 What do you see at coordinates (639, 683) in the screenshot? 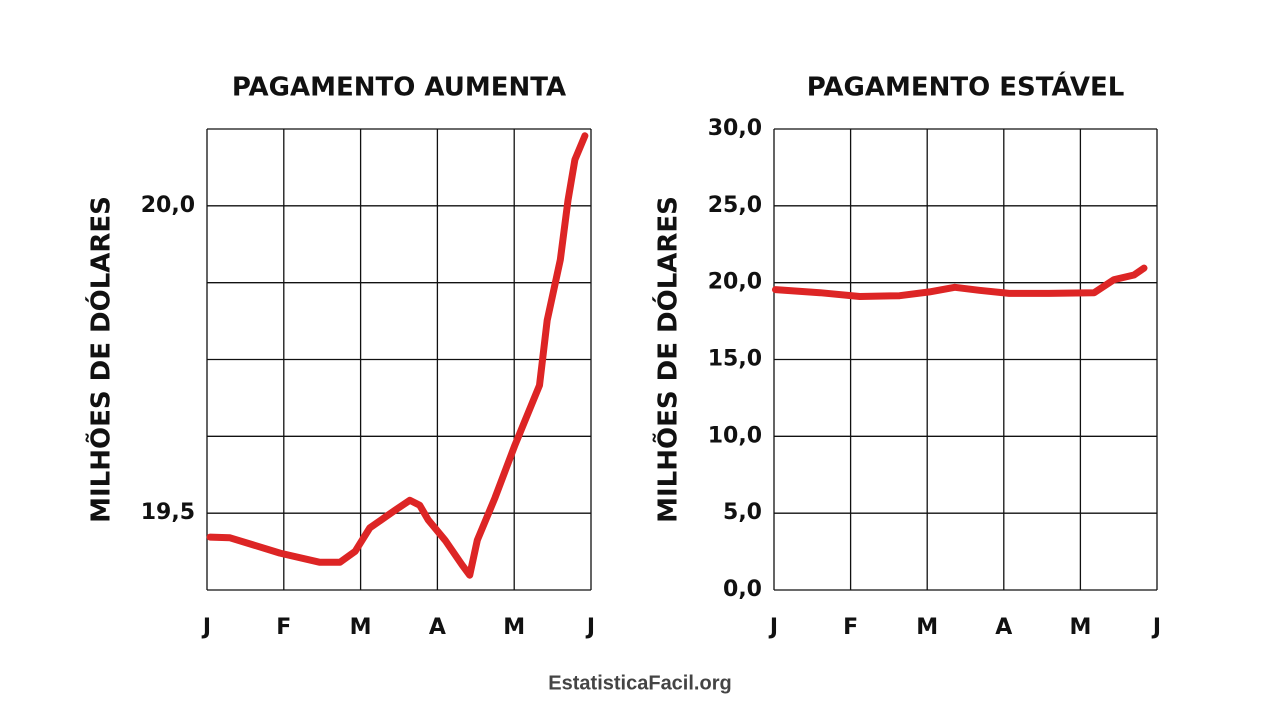
I see `footer: EstatisticaFacil.org` at bounding box center [639, 683].